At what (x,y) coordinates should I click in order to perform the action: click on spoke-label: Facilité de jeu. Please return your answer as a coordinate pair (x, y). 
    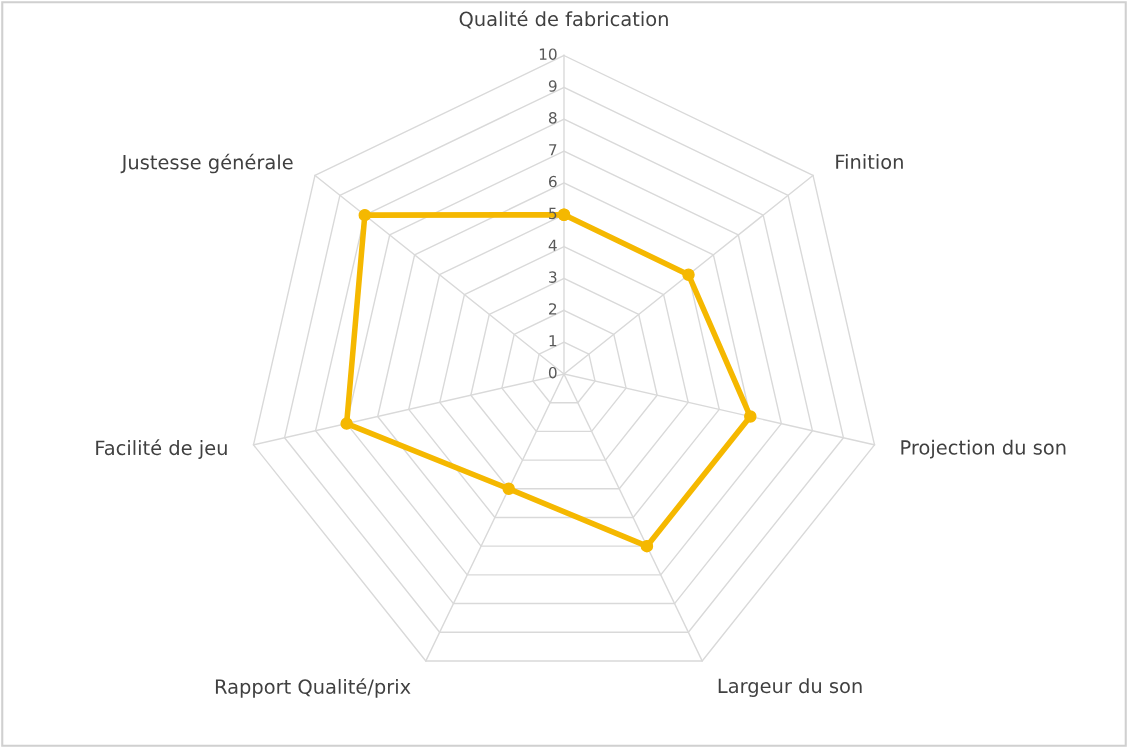
    Looking at the image, I should click on (161, 449).